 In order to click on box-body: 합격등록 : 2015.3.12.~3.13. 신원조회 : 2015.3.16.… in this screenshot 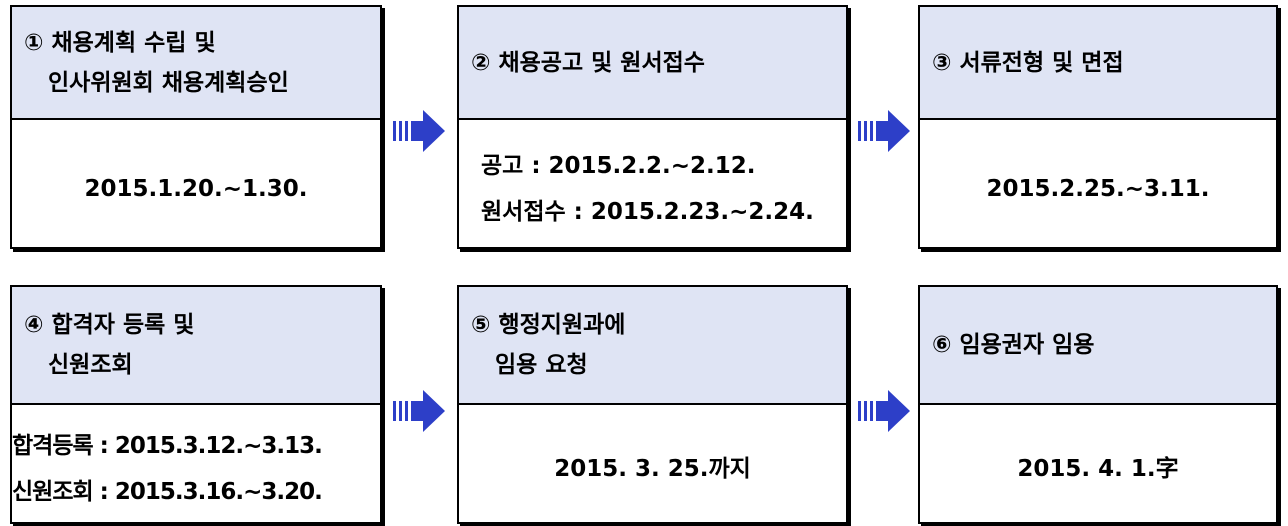, I will do `click(196, 463)`.